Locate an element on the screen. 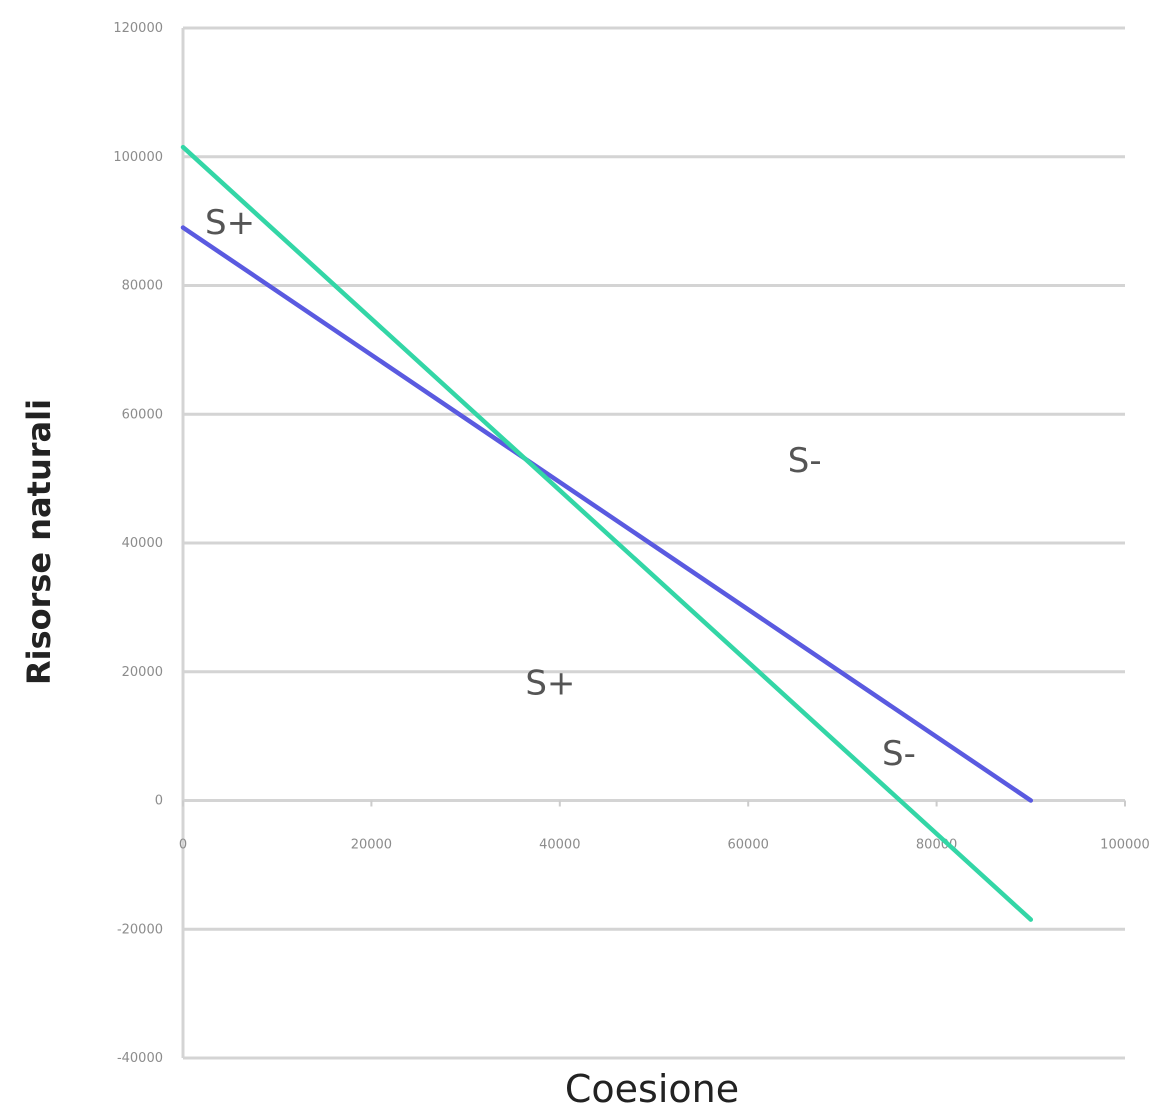  x-tick-label: 60000 is located at coordinates (748, 845).